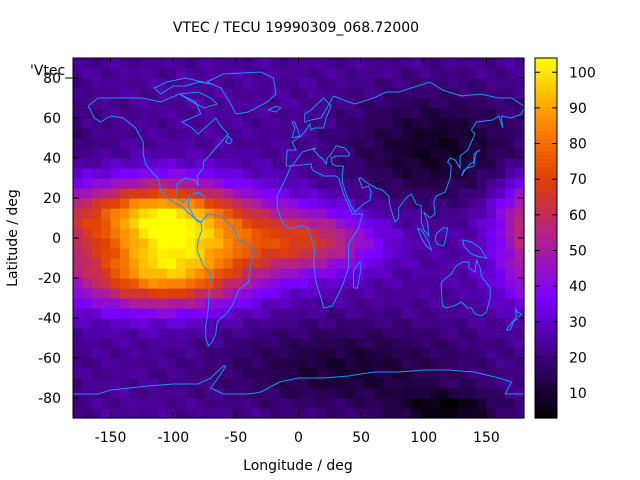  Describe the element at coordinates (578, 323) in the screenshot. I see `colorbar-tick-label: 30` at that location.